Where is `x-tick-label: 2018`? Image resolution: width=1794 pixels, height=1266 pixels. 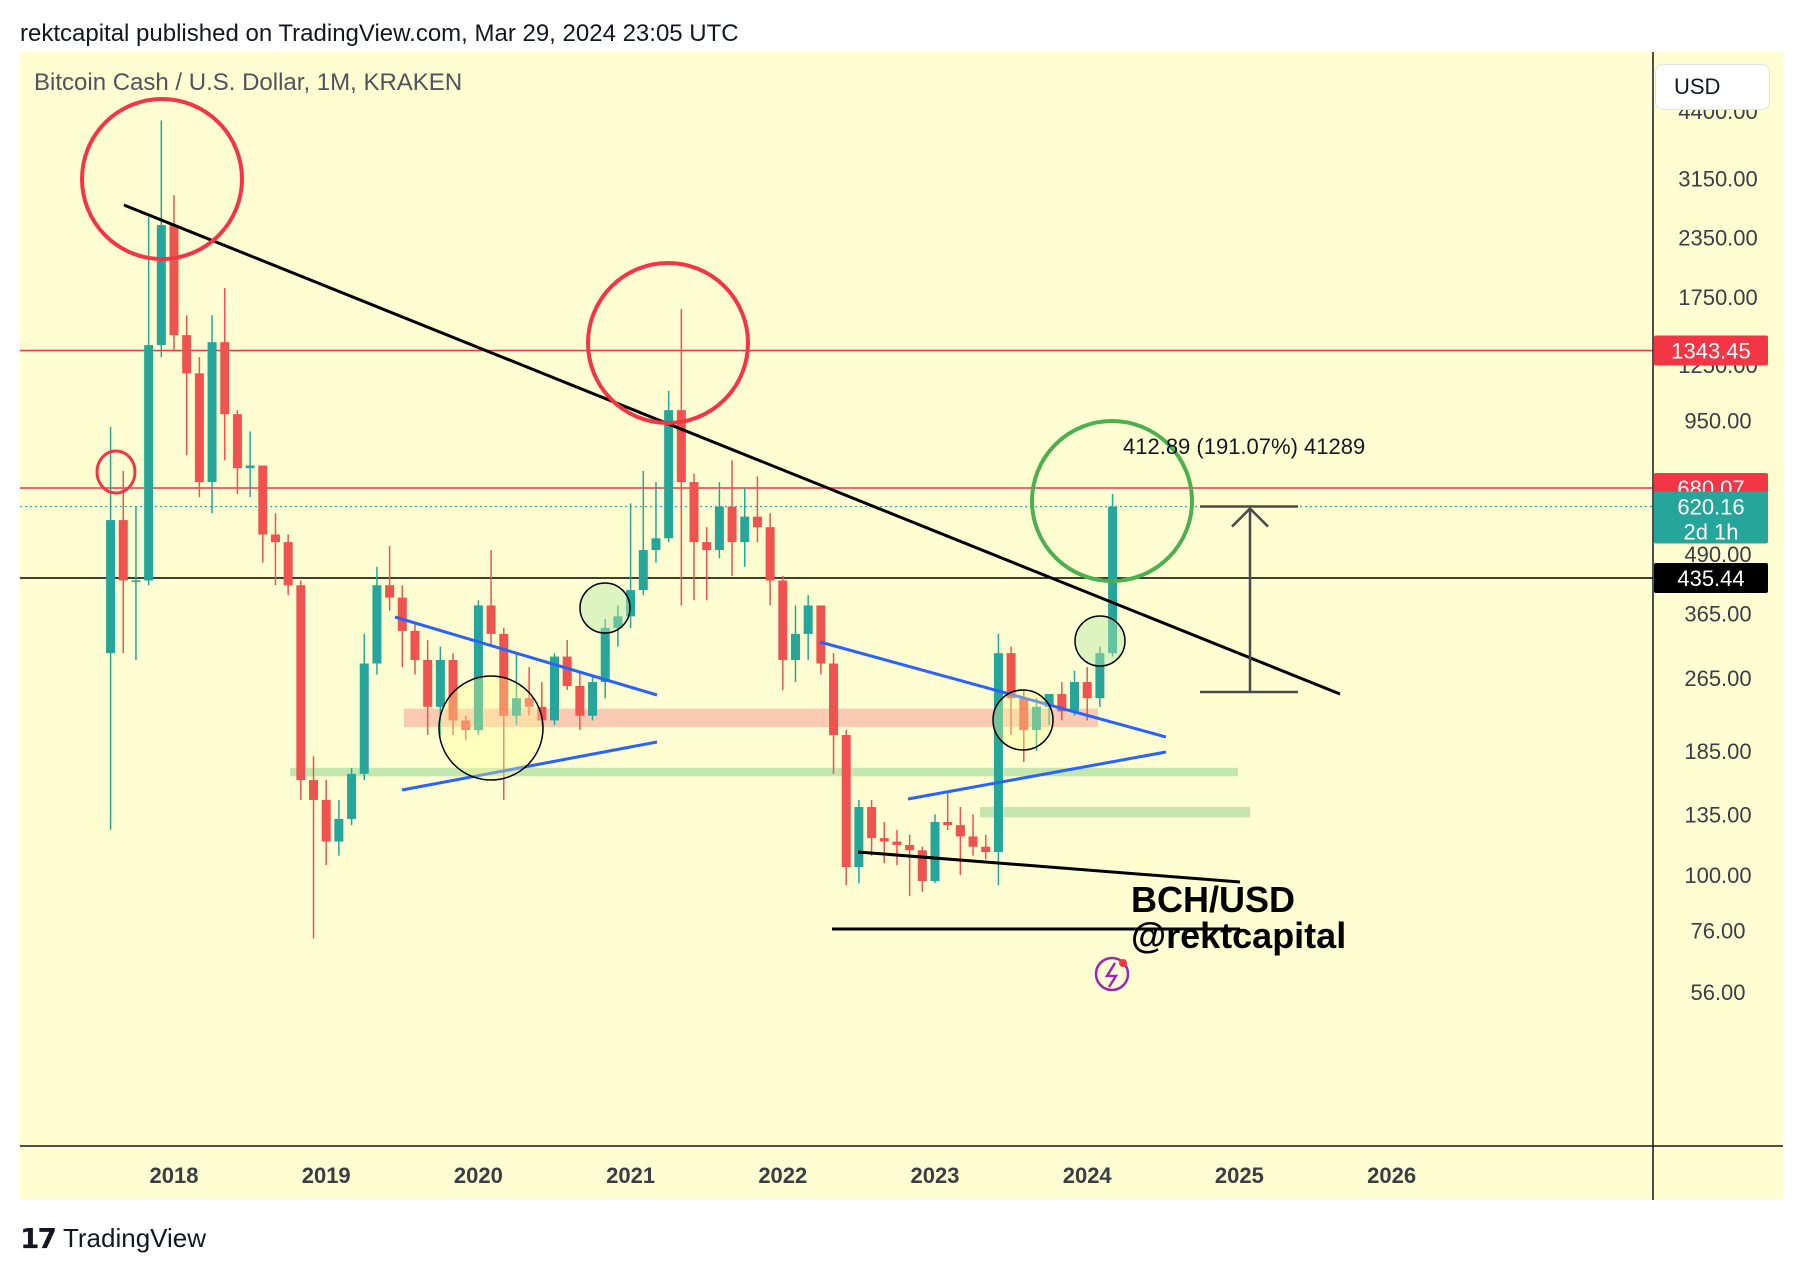 x-tick-label: 2018 is located at coordinates (174, 1175).